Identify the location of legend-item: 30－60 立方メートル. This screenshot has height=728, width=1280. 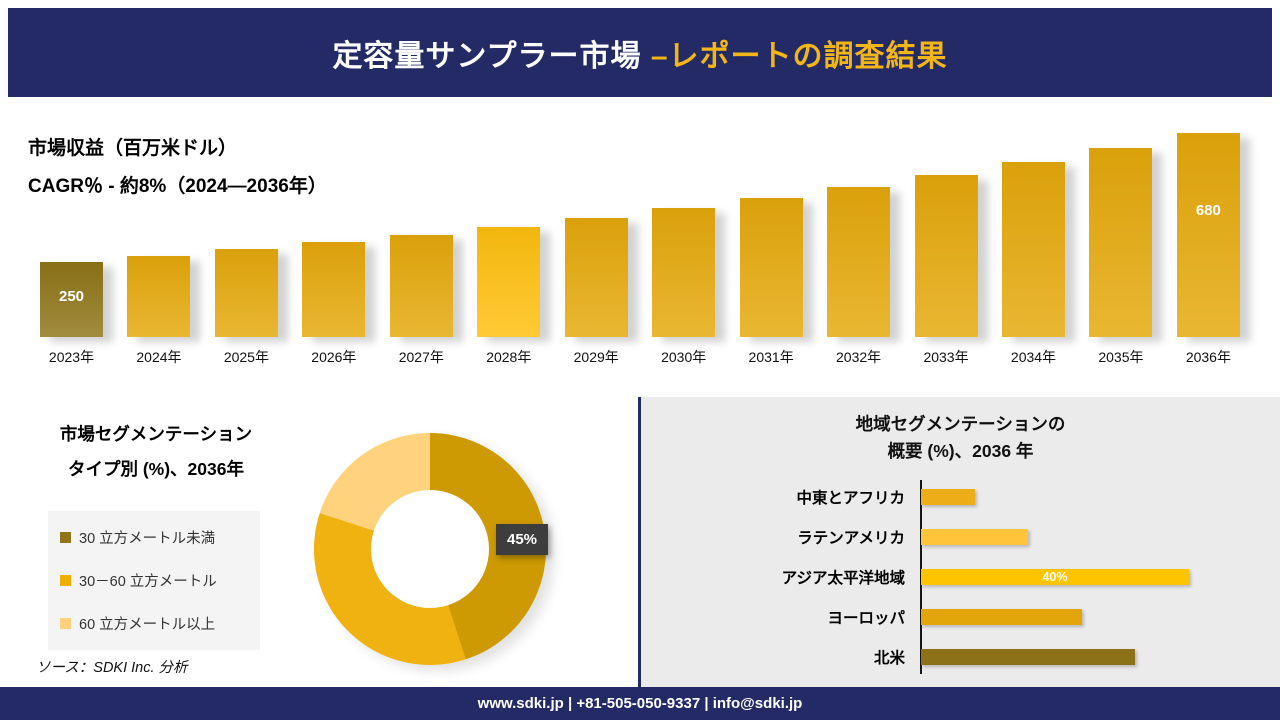
(154, 580).